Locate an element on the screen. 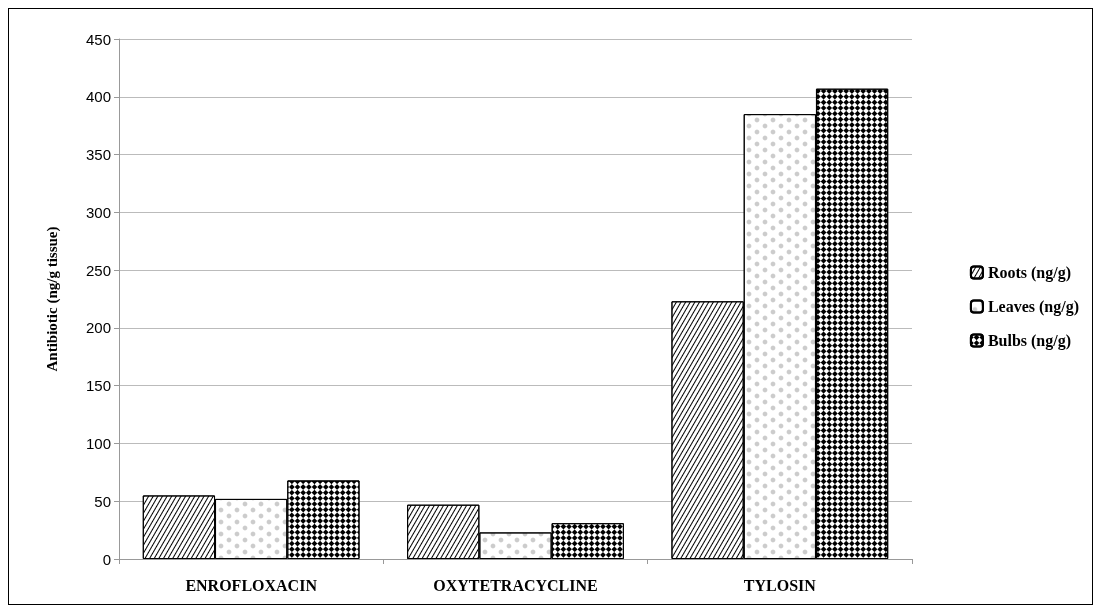 This screenshot has width=1103, height=615. x-tick-label: TYLOSIN is located at coordinates (780, 585).